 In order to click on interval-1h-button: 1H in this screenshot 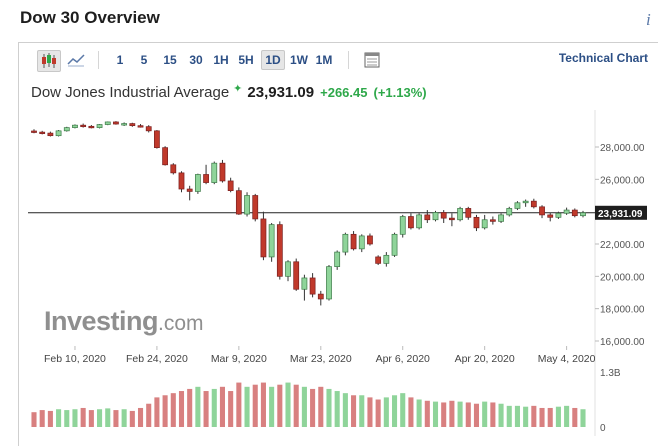, I will do `click(221, 60)`.